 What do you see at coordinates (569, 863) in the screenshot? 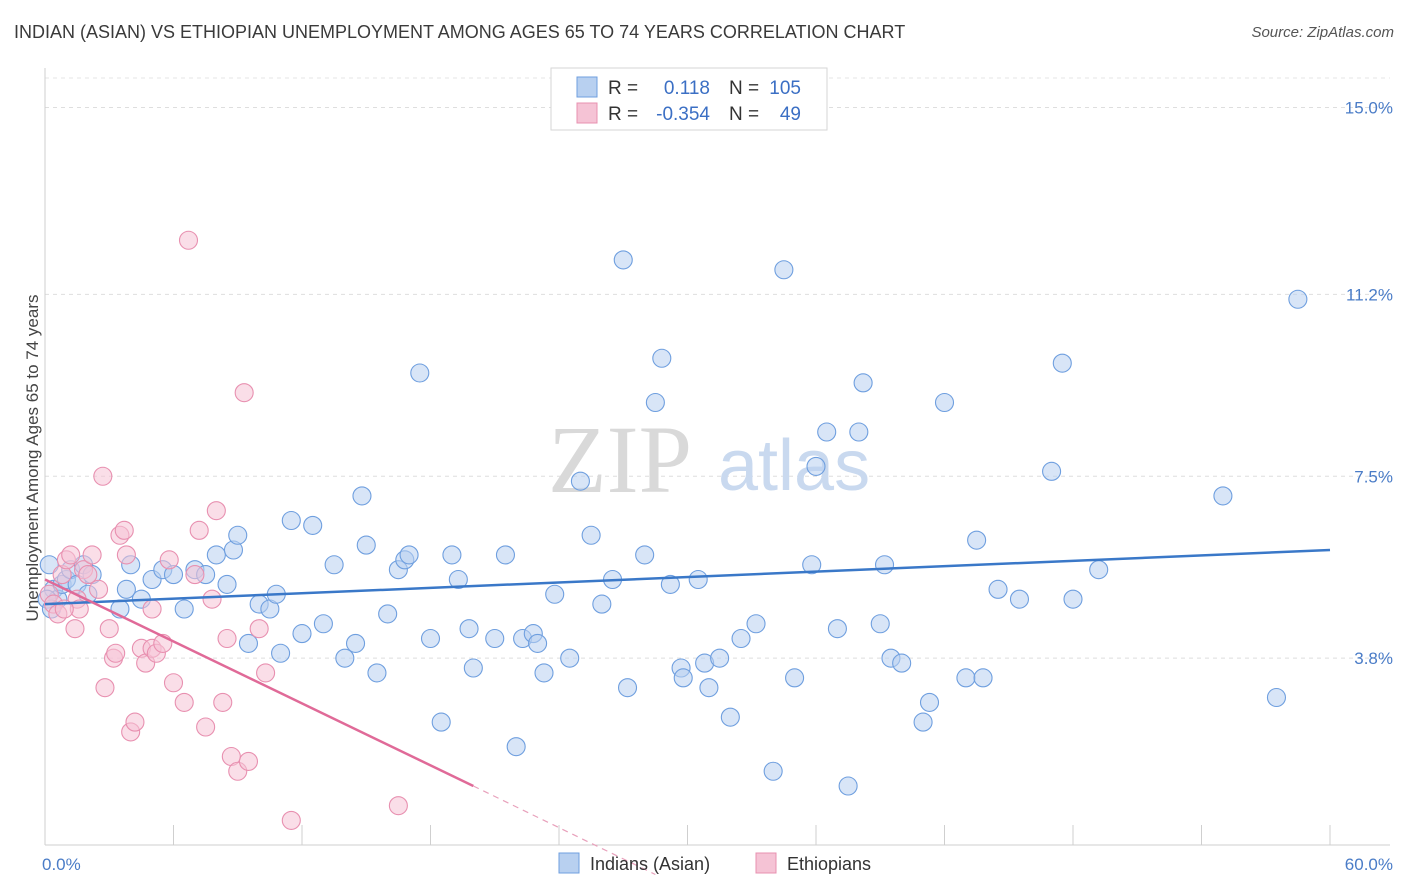
I see `bottom-legend-swatch-indians` at bounding box center [569, 863].